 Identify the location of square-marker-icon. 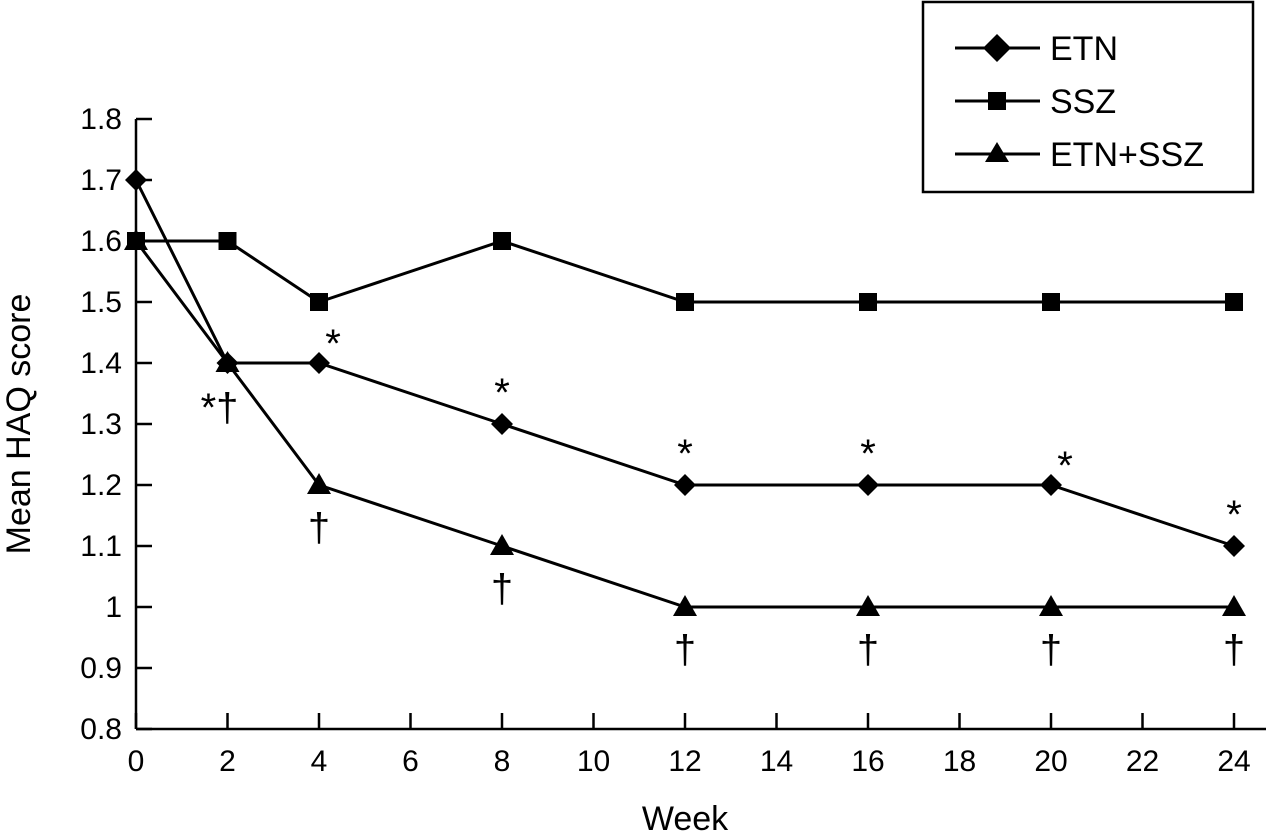
(997, 101).